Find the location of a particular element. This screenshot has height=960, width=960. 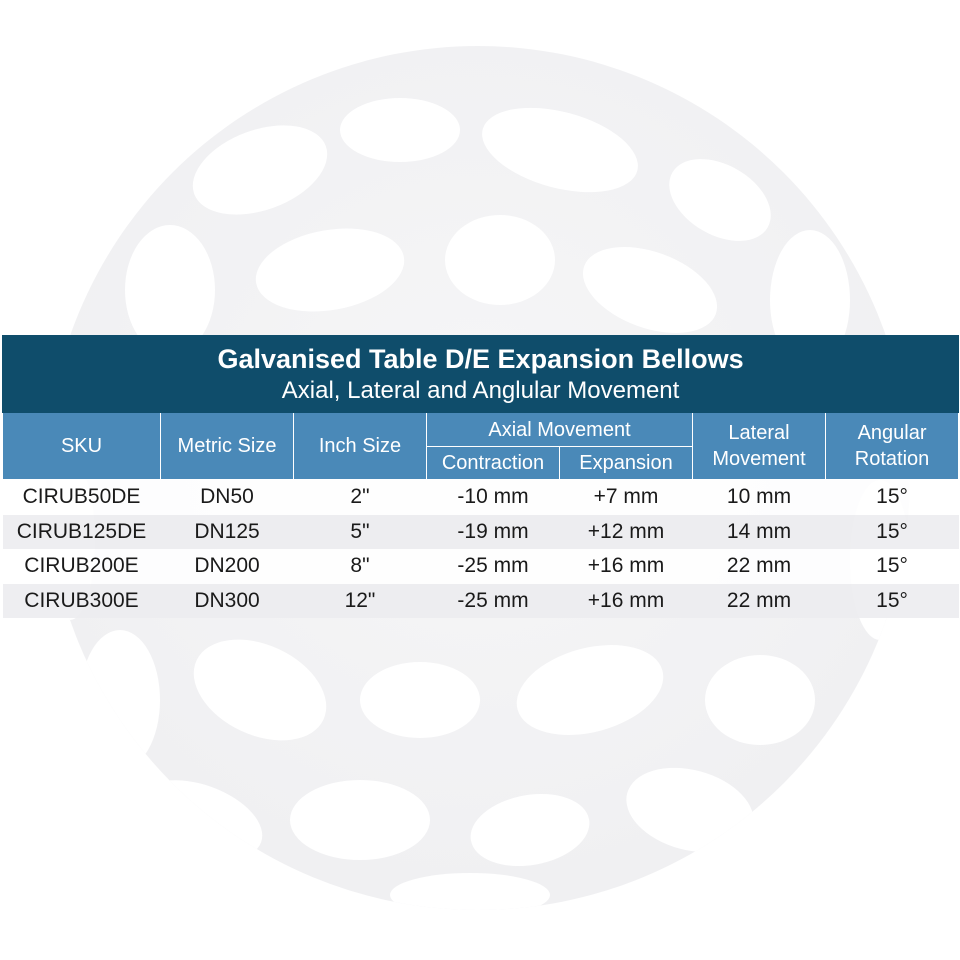

header-sku: SKU is located at coordinates (81, 446).